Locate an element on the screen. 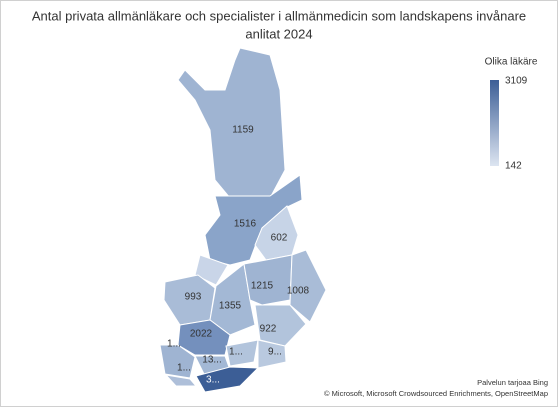 The width and height of the screenshot is (558, 407). region-label: 2022 is located at coordinates (201, 334).